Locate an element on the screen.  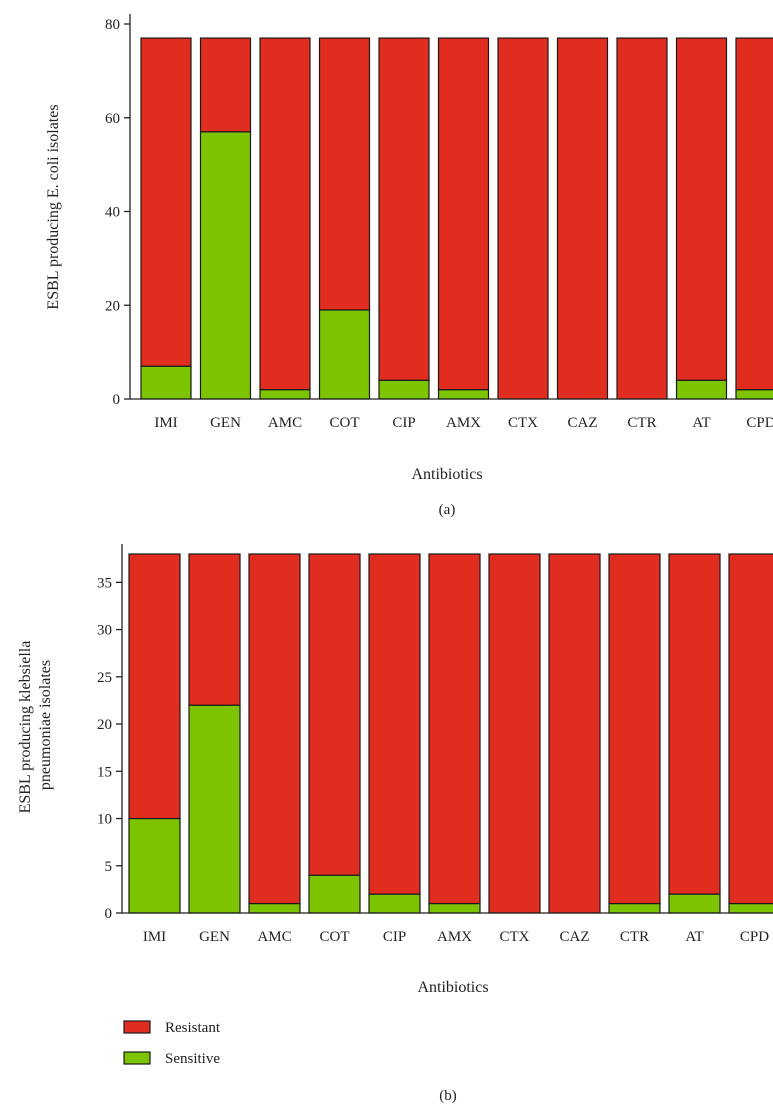
panel-b-label: (b) is located at coordinates (448, 1096).